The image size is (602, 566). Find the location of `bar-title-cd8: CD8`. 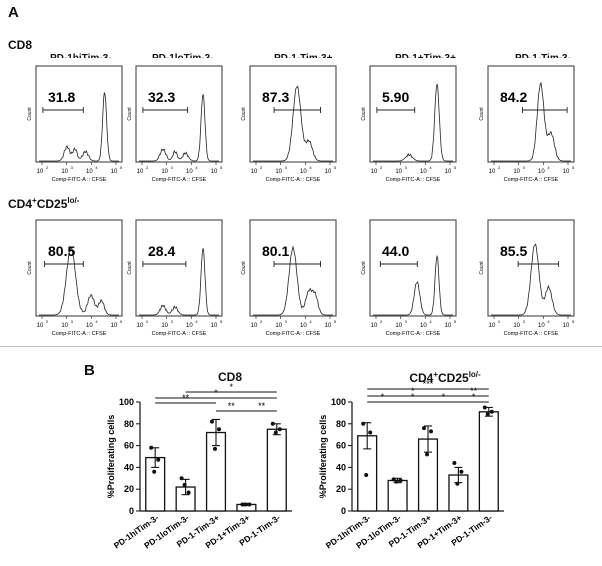

bar-title-cd8: CD8 is located at coordinates (229, 377).